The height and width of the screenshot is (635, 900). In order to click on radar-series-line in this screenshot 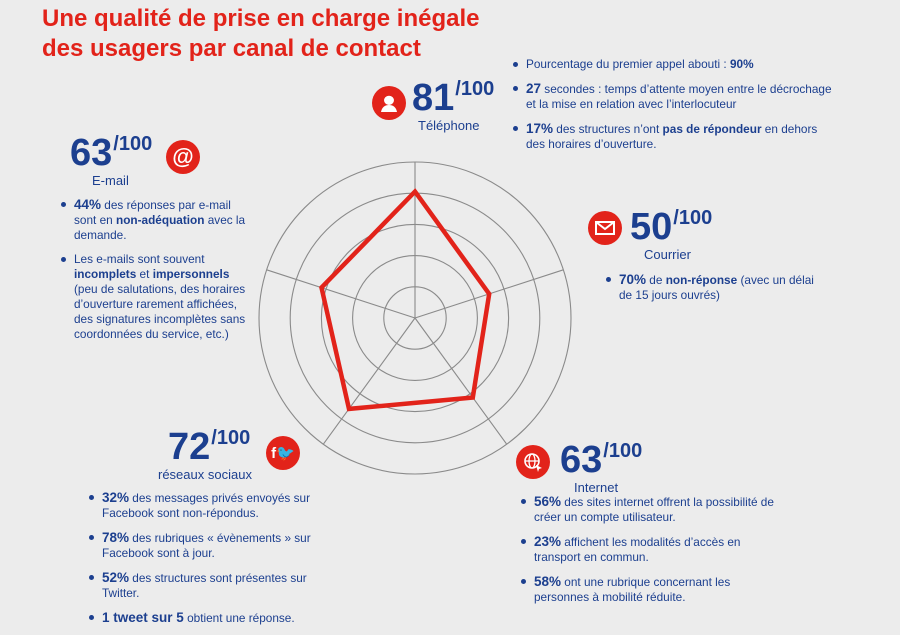, I will do `click(406, 300)`.